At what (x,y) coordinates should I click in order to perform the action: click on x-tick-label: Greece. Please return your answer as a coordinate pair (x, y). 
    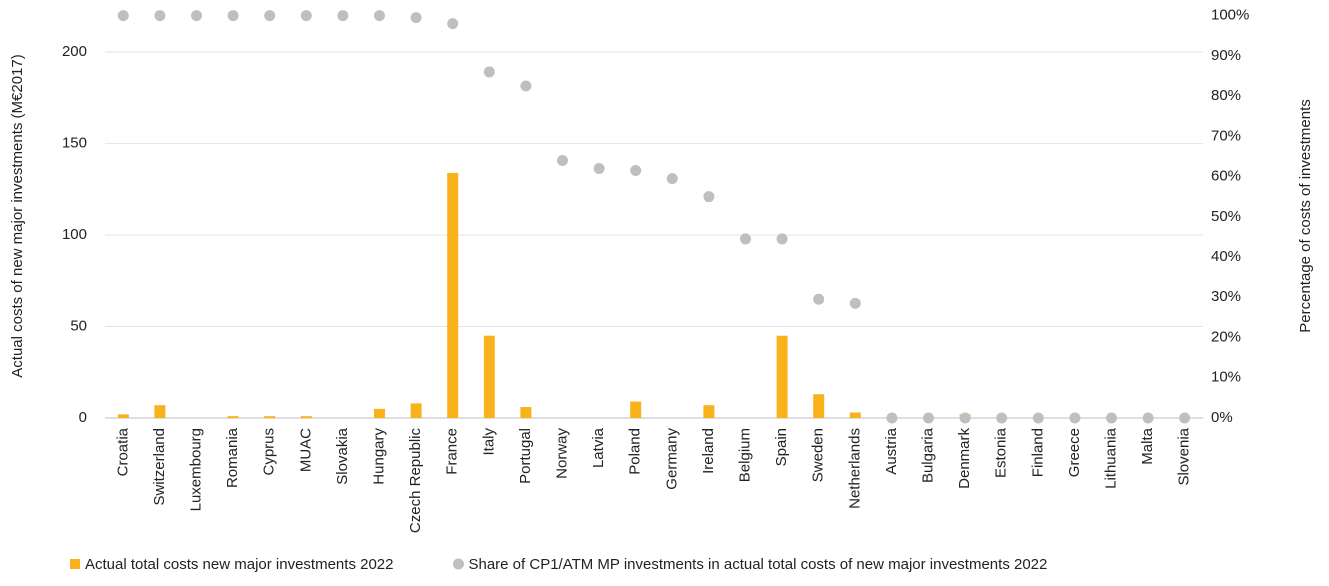
    Looking at the image, I should click on (1074, 452).